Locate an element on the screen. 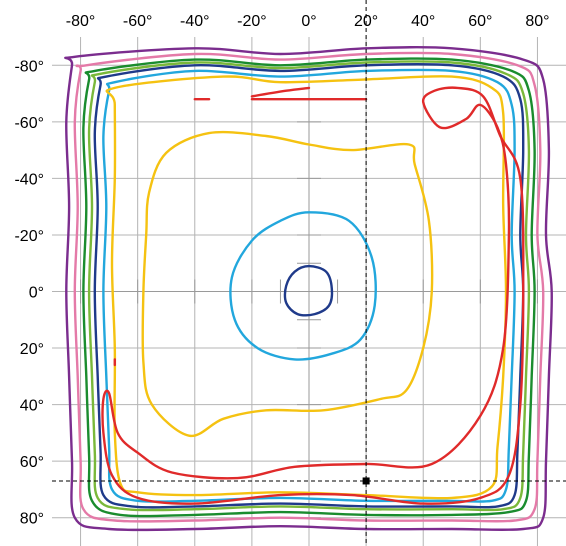 The height and width of the screenshot is (546, 566). x-tick-label: 0° is located at coordinates (308, 21).